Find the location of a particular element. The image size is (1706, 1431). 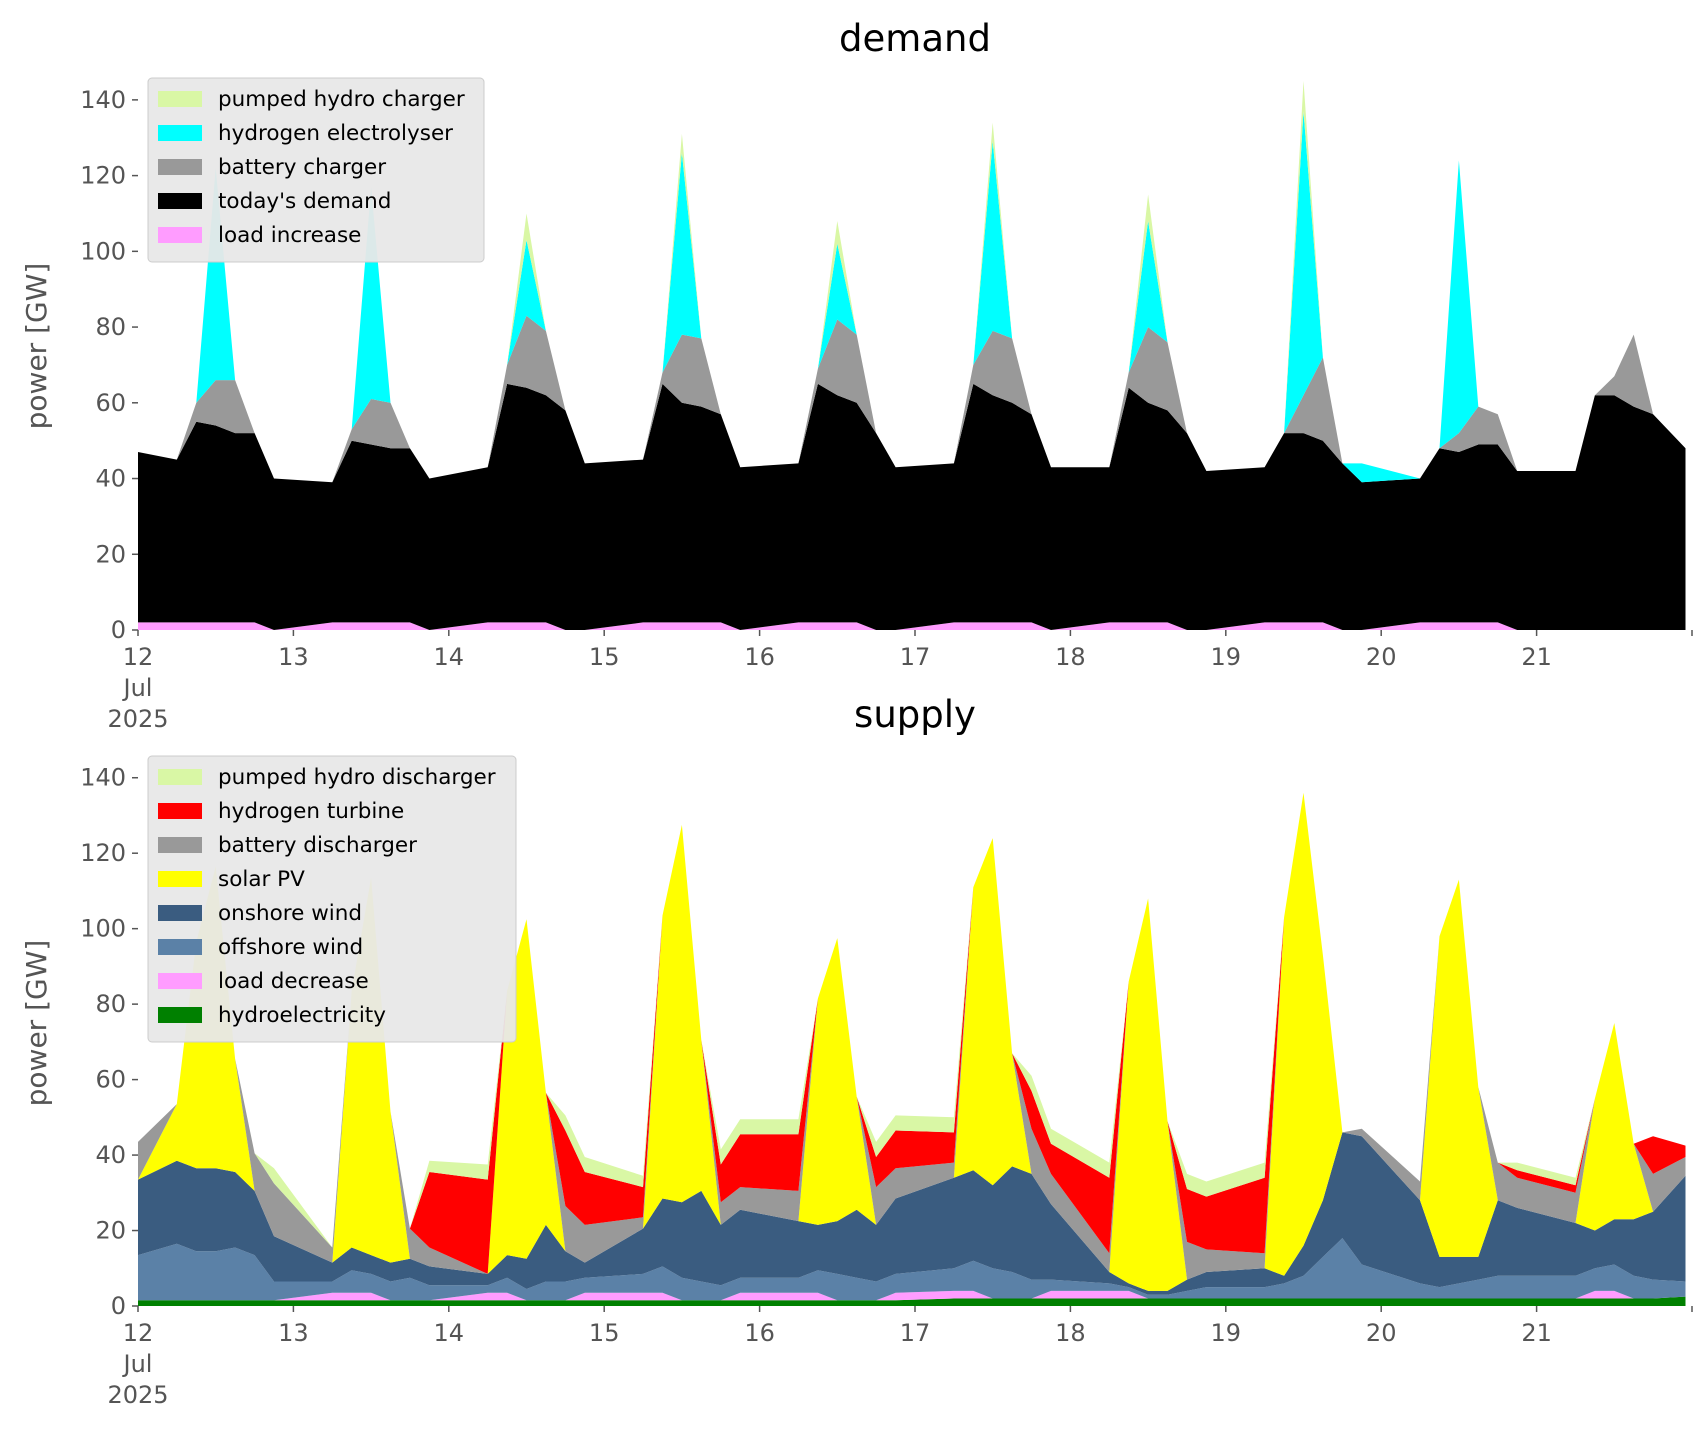

area-load-decrease is located at coordinates (912, 1295).